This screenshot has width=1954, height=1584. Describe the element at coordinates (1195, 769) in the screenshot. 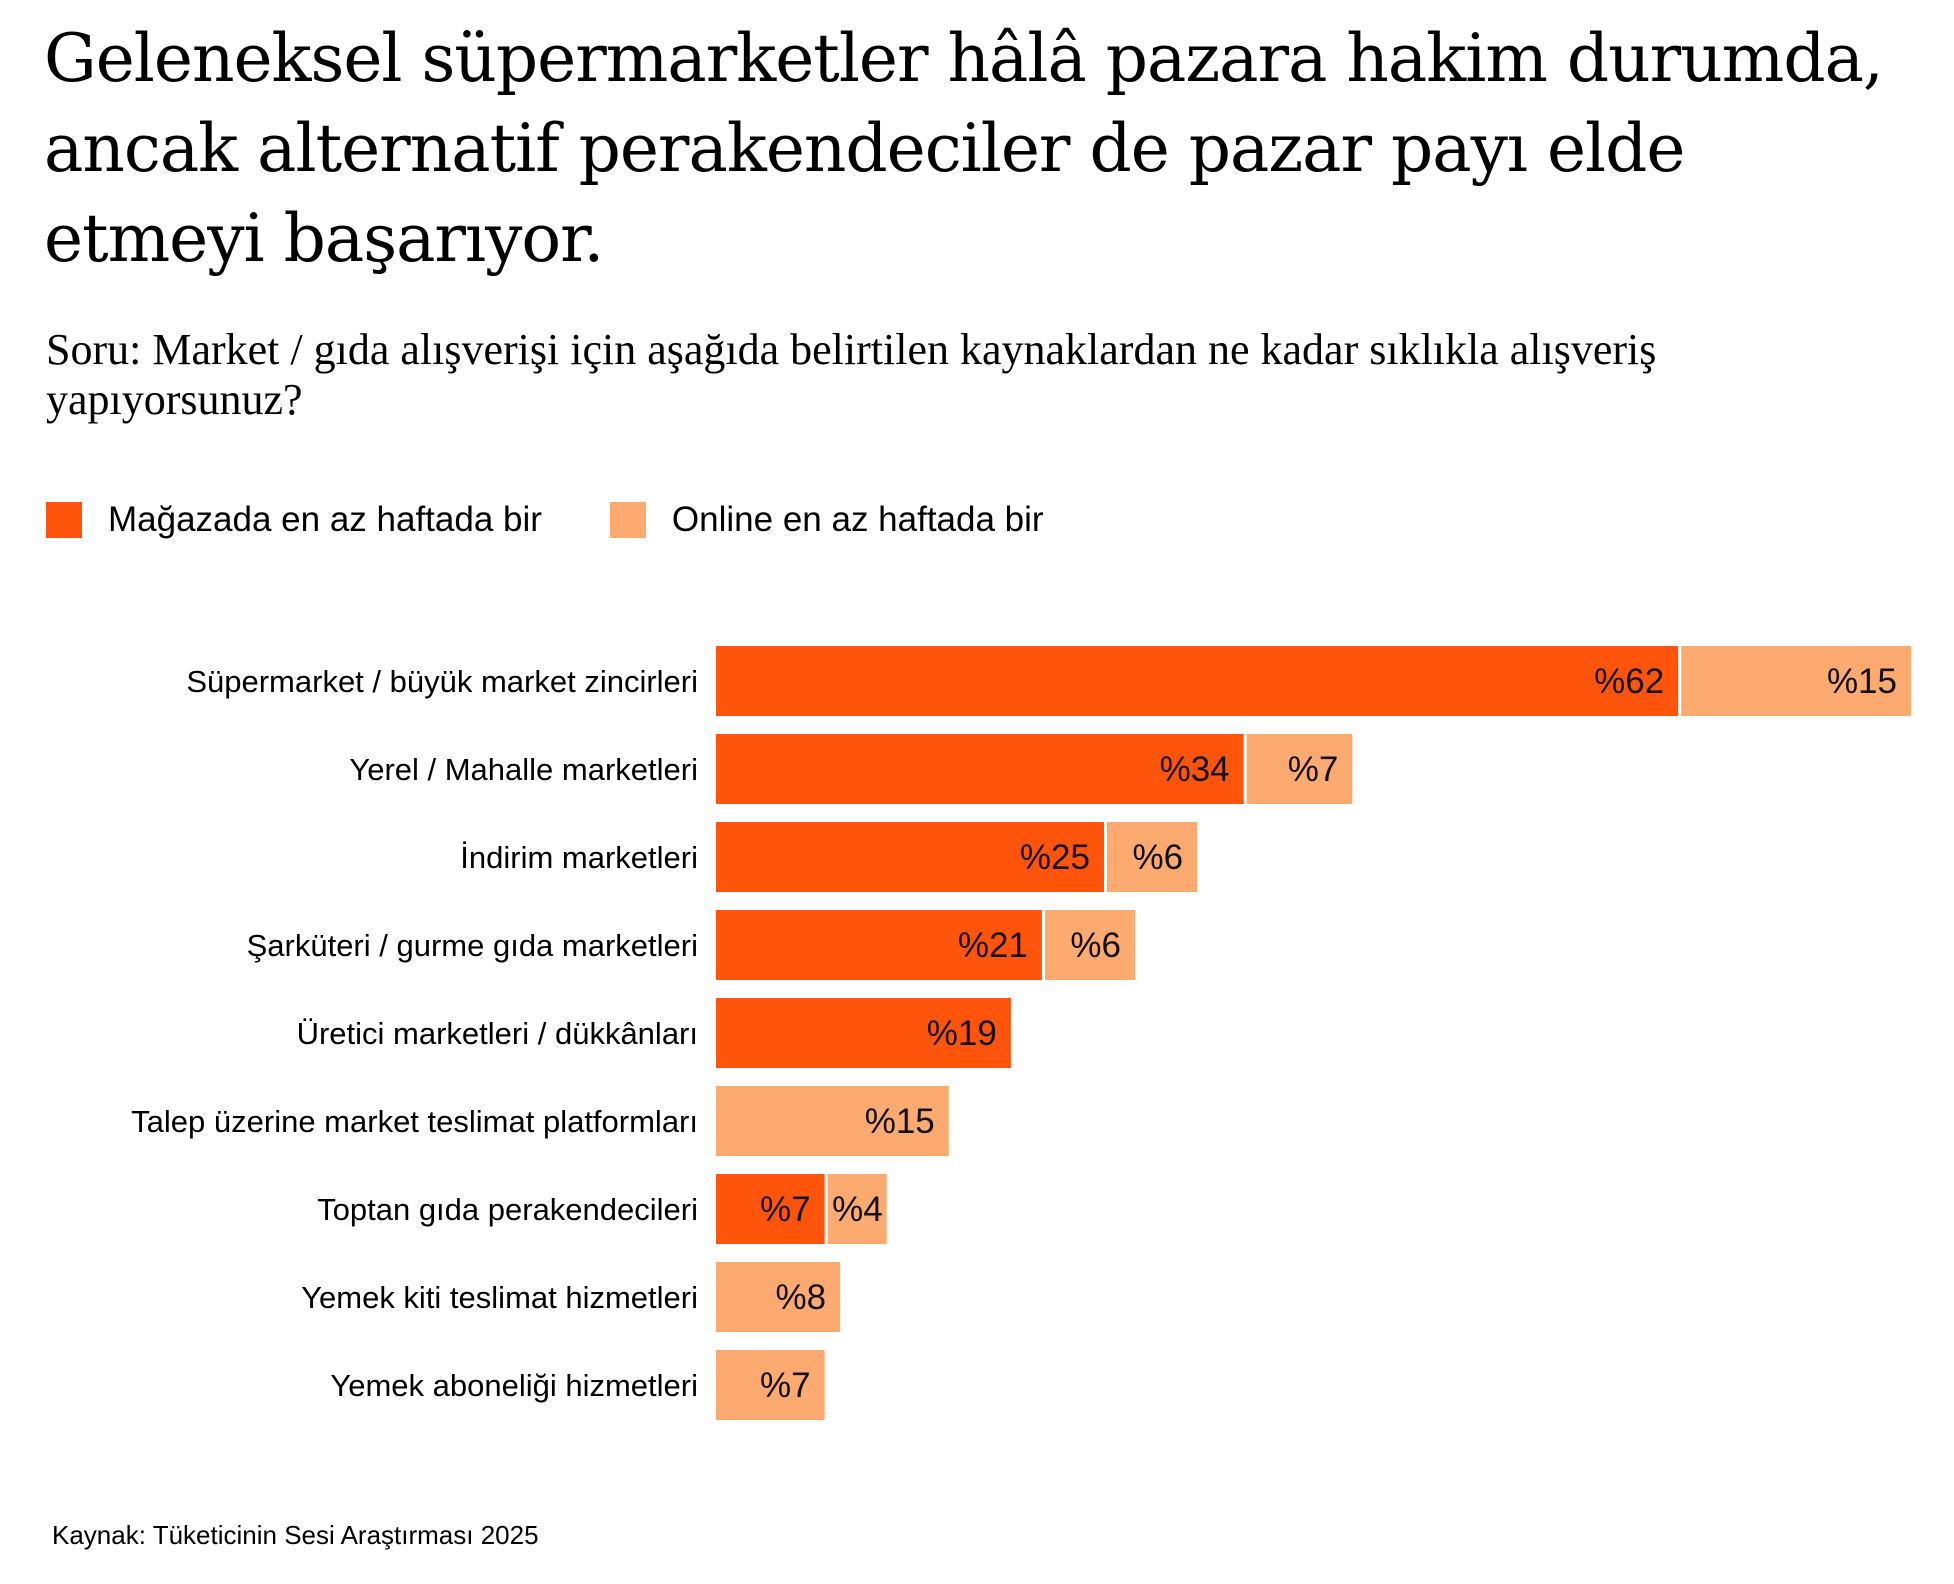

I see `data-label: %34` at that location.